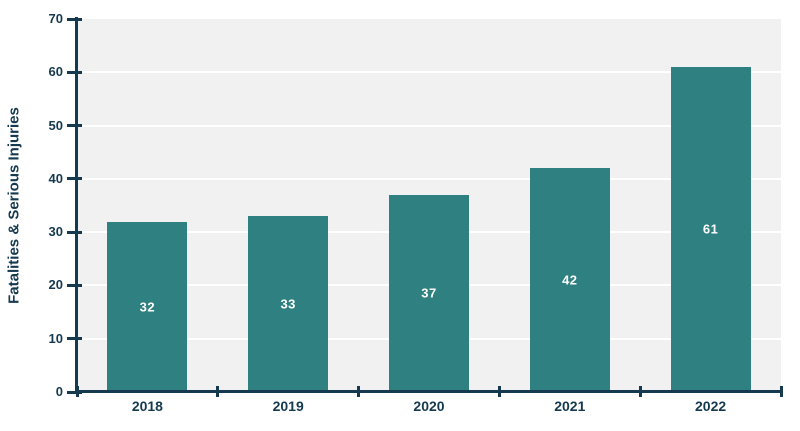 This screenshot has width=800, height=431. Describe the element at coordinates (55, 285) in the screenshot. I see `y-axis-tick-label: 20` at that location.